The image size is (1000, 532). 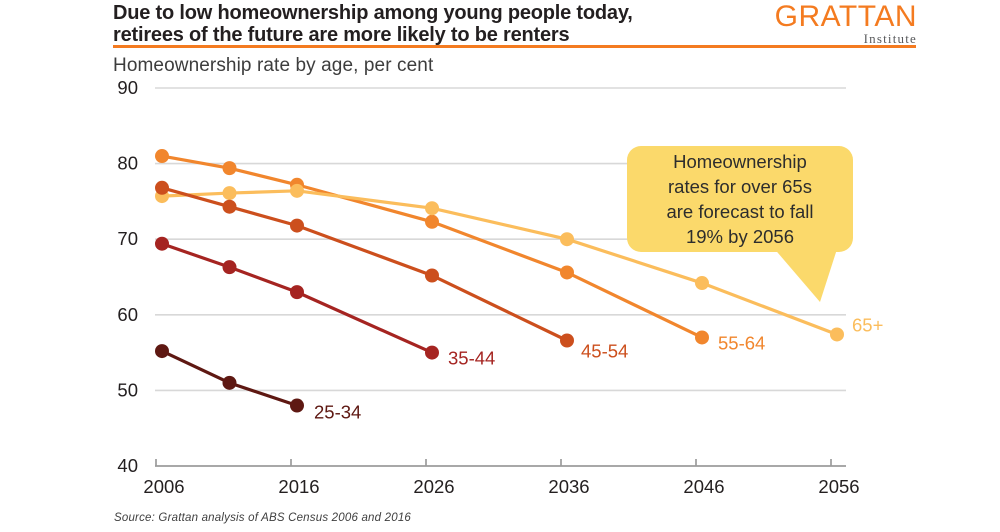 I want to click on grattan-logo: GRATTAN Institute, so click(x=842, y=23).